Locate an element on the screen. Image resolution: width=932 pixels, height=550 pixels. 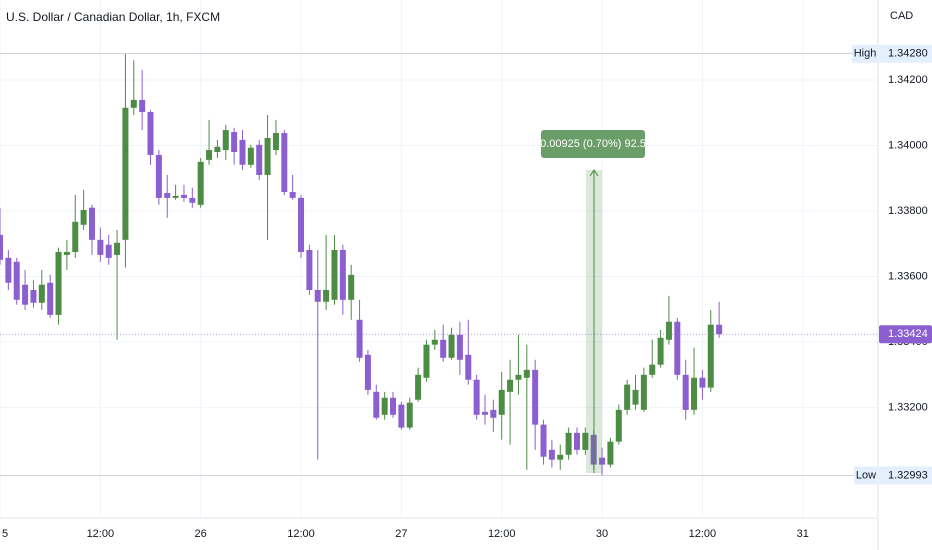
low-value: 1.32993 is located at coordinates (908, 475).